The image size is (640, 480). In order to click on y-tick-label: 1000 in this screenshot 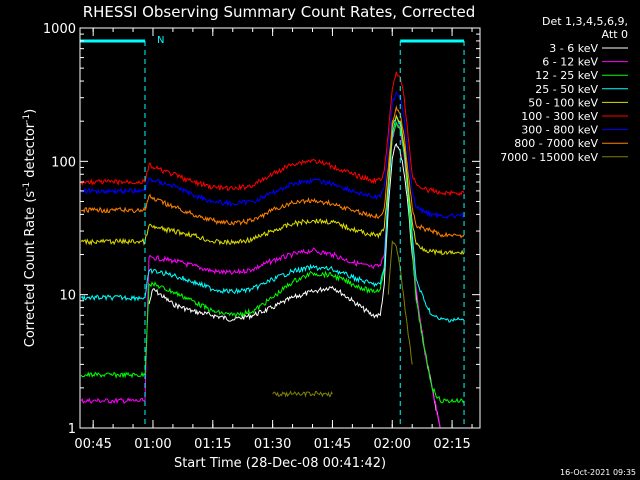, I will do `click(59, 29)`.